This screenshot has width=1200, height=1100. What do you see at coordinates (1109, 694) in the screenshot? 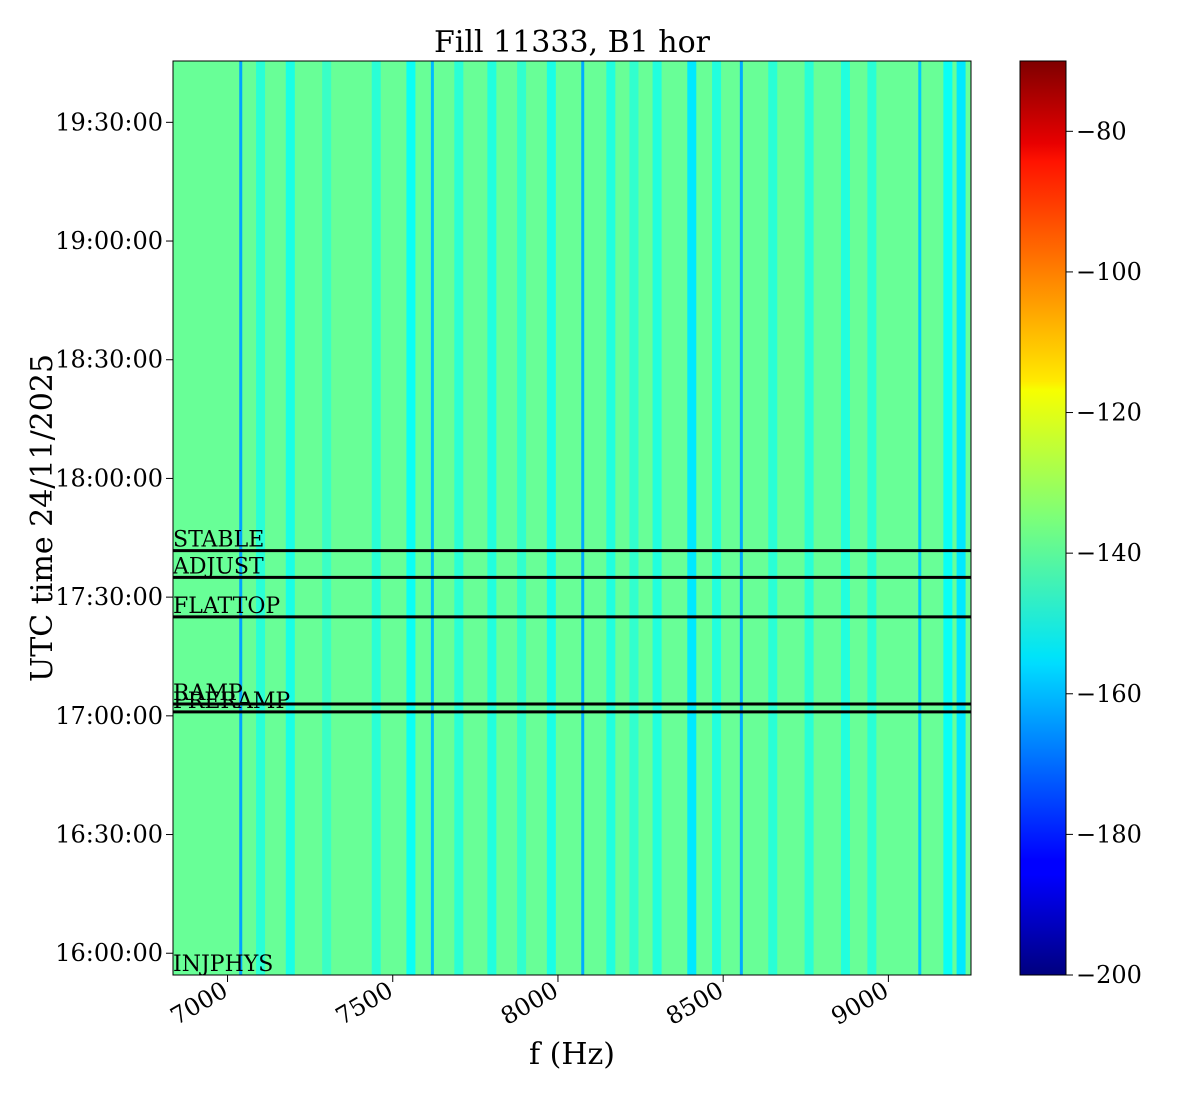
I see `colorbar-tick-label: −160` at bounding box center [1109, 694].